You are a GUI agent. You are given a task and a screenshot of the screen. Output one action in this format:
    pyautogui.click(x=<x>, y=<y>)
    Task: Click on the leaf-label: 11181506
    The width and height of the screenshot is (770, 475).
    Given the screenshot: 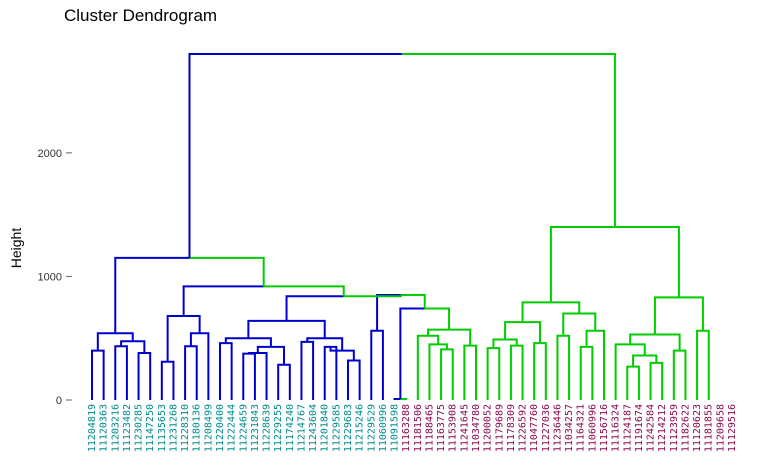 What is the action you would take?
    pyautogui.click(x=418, y=428)
    